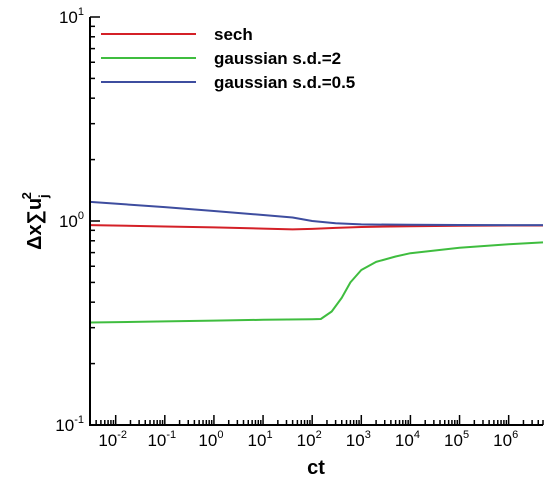 The width and height of the screenshot is (560, 483). I want to click on y-axis-title-subscript: j, so click(43, 196).